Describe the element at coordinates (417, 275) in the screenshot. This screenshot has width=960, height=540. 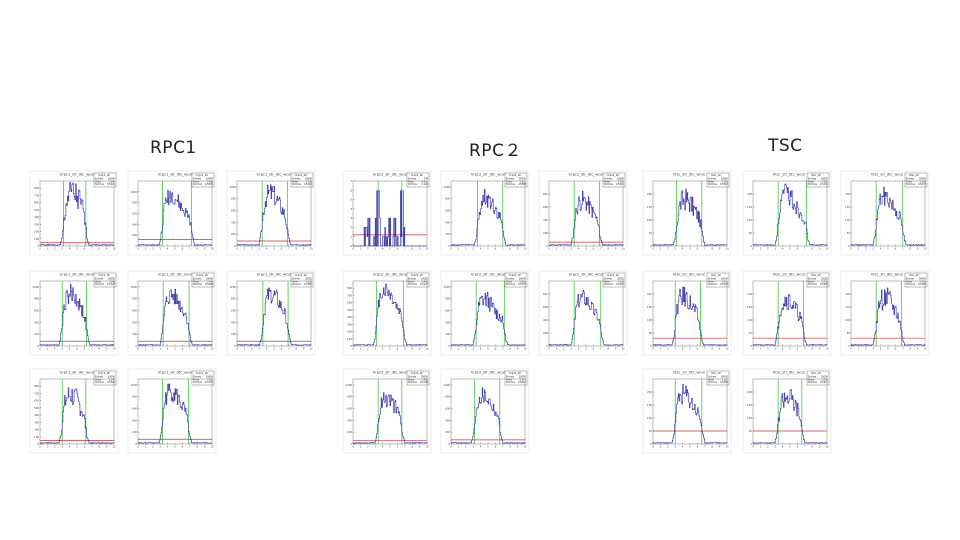
I see `stats-label: hrpc2_str` at that location.